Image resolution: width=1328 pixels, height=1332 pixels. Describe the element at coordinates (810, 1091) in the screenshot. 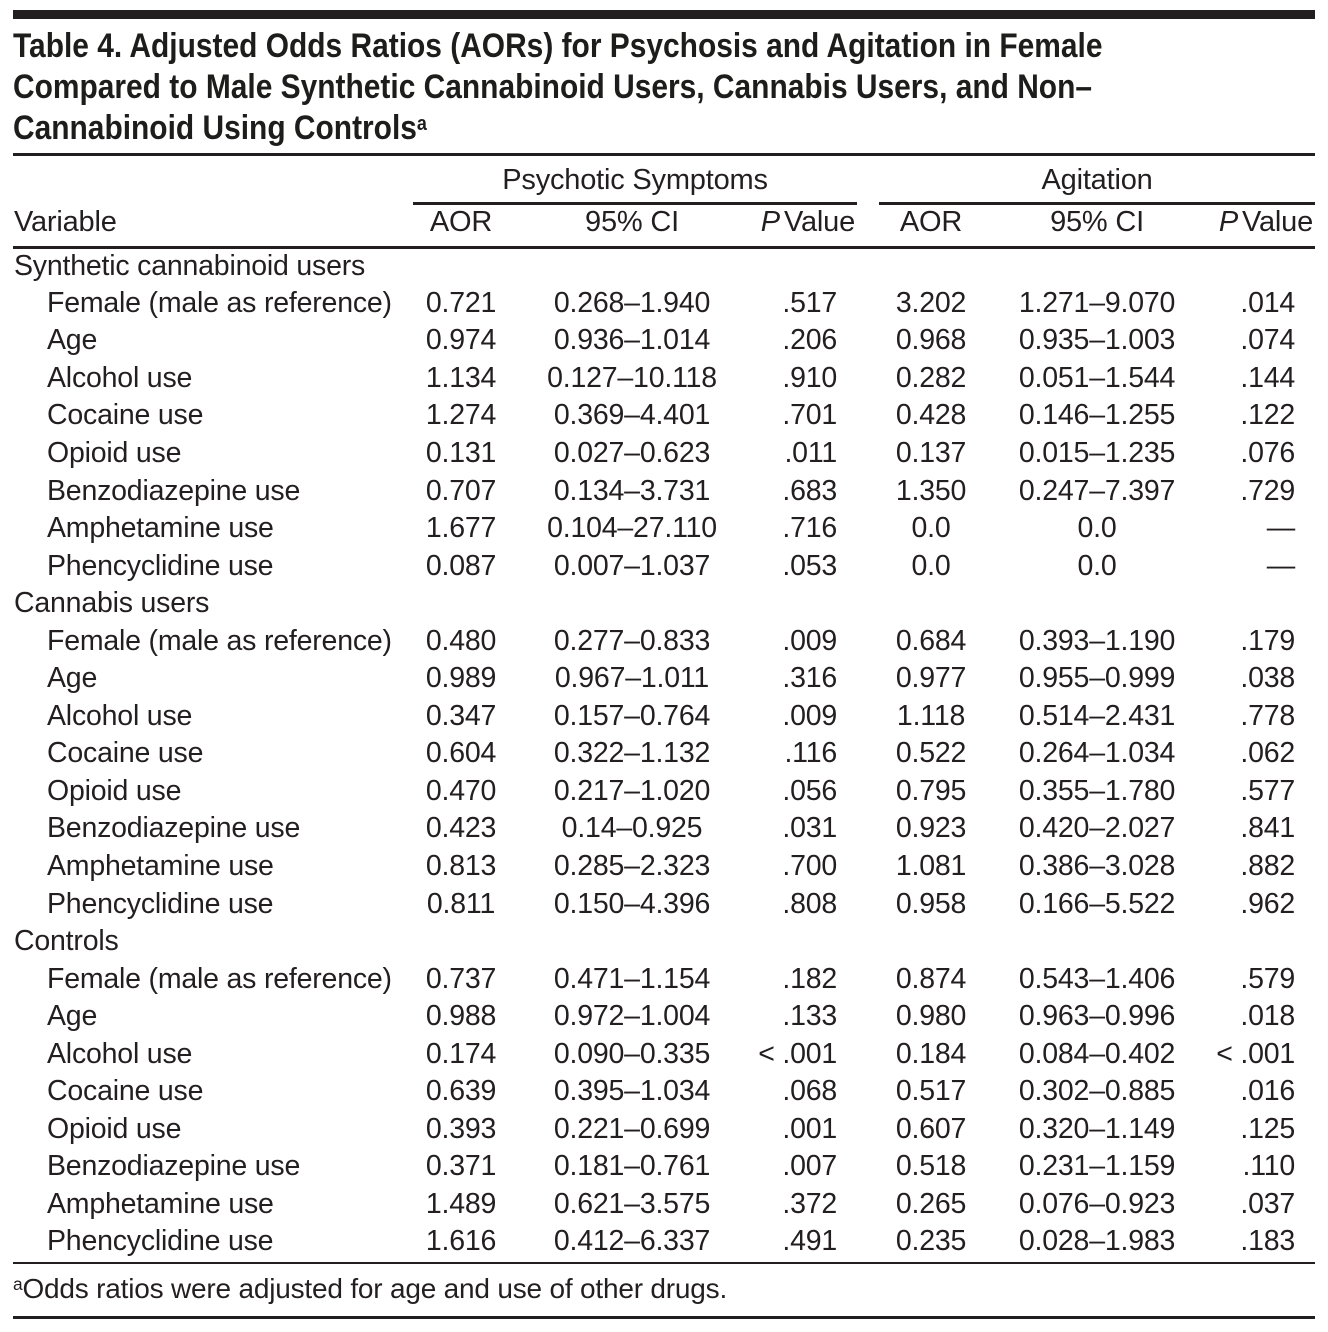

I see `cell-ps-p: .068` at that location.